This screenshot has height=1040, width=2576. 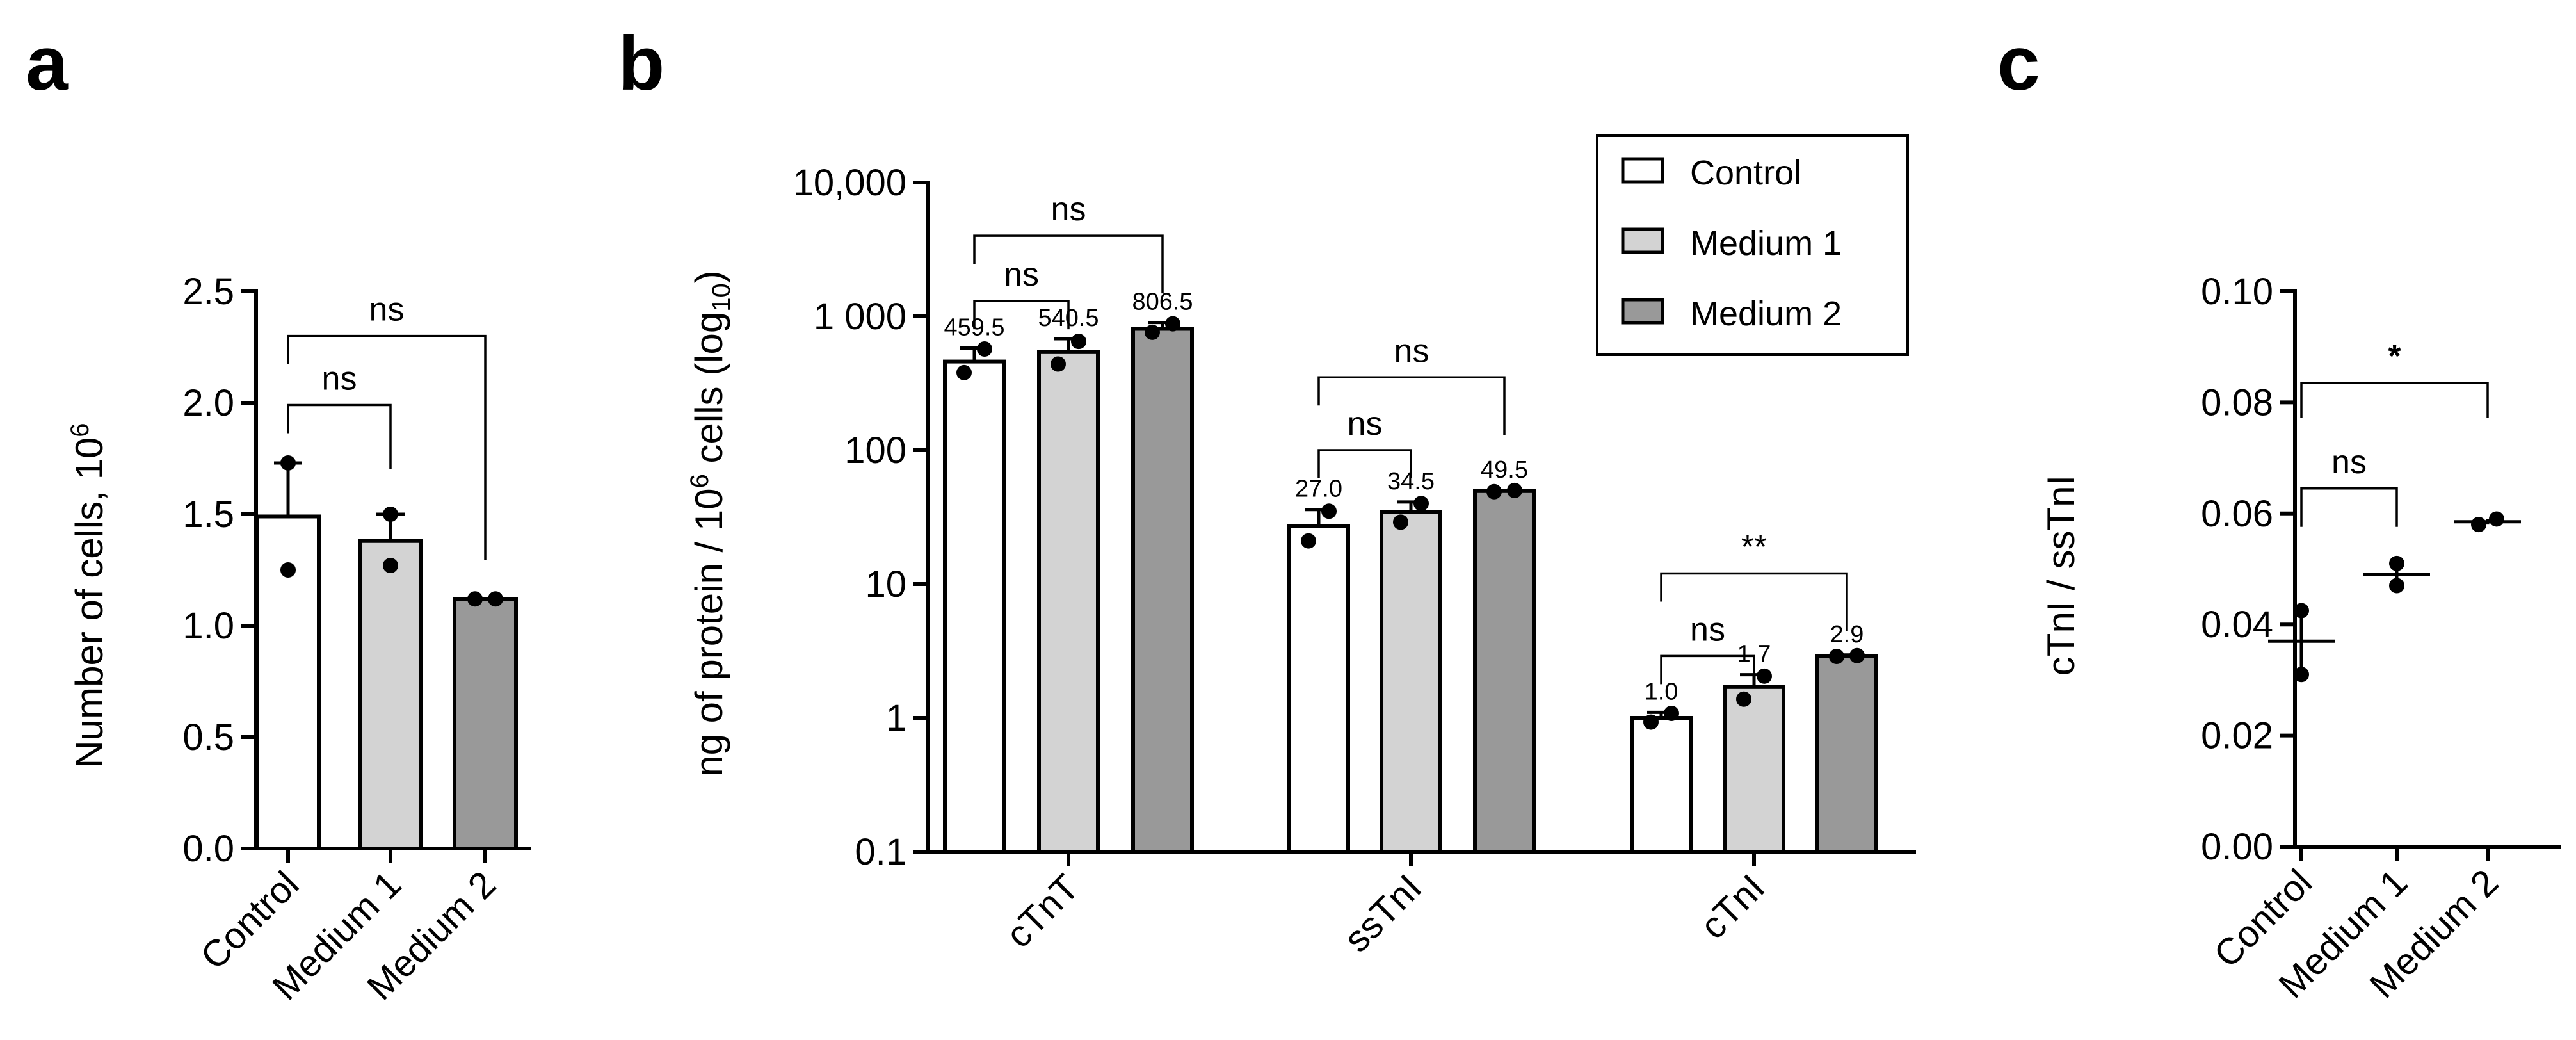 I want to click on y-tick-label: 10,000, so click(x=849, y=183).